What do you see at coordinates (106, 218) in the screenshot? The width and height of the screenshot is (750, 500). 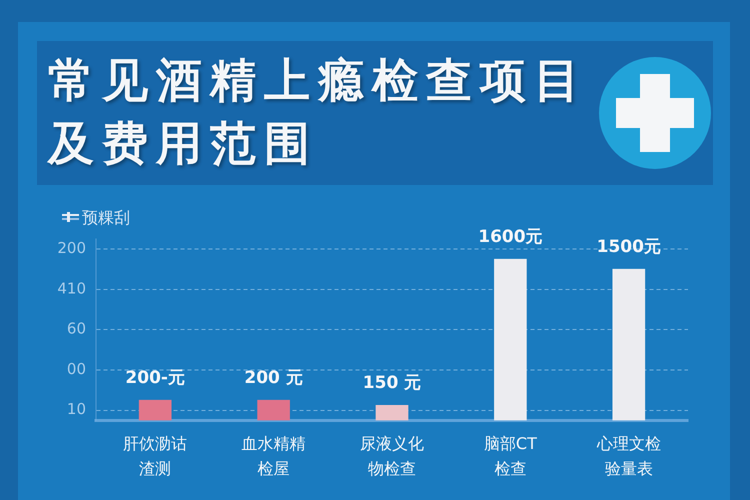 I see `y-axis-title: 预粿刮` at bounding box center [106, 218].